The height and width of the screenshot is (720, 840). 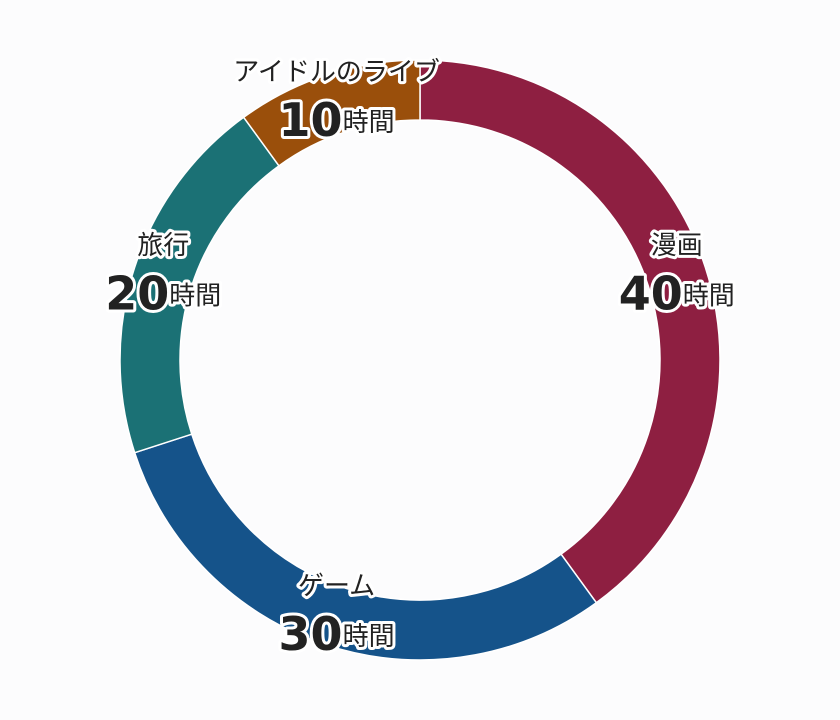 I want to click on segment-name: 旅行, so click(x=163, y=246).